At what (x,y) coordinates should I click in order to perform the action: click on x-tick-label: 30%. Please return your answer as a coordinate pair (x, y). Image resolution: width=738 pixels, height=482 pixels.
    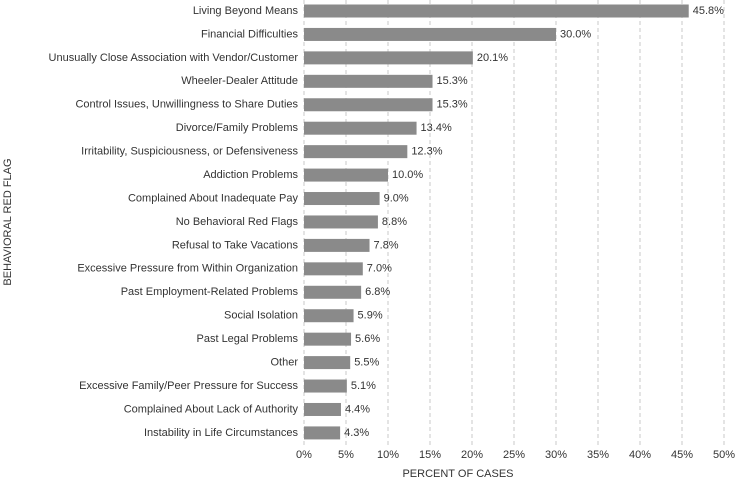
    Looking at the image, I should click on (556, 455).